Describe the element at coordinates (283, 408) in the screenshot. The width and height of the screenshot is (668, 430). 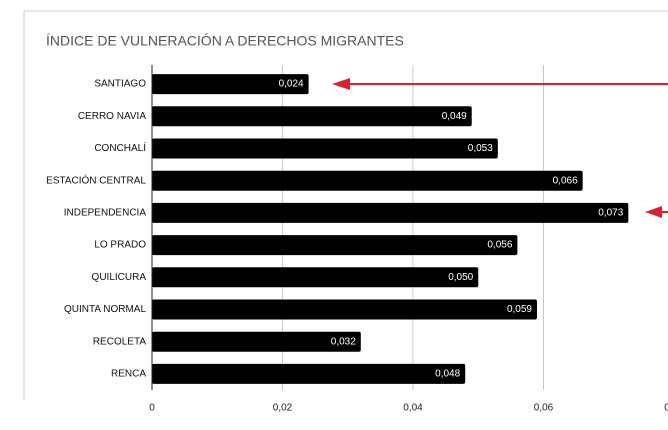
I see `x-tick-label: 0,02` at that location.